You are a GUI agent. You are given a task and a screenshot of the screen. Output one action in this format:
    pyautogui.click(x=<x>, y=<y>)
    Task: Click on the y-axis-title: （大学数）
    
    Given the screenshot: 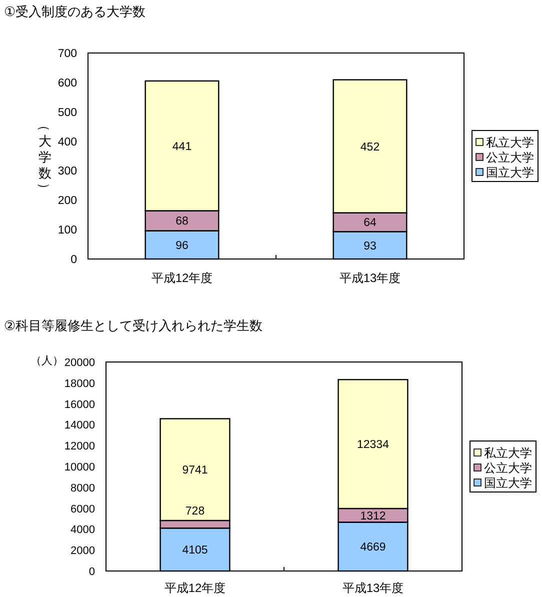 What is the action you would take?
    pyautogui.click(x=44, y=157)
    